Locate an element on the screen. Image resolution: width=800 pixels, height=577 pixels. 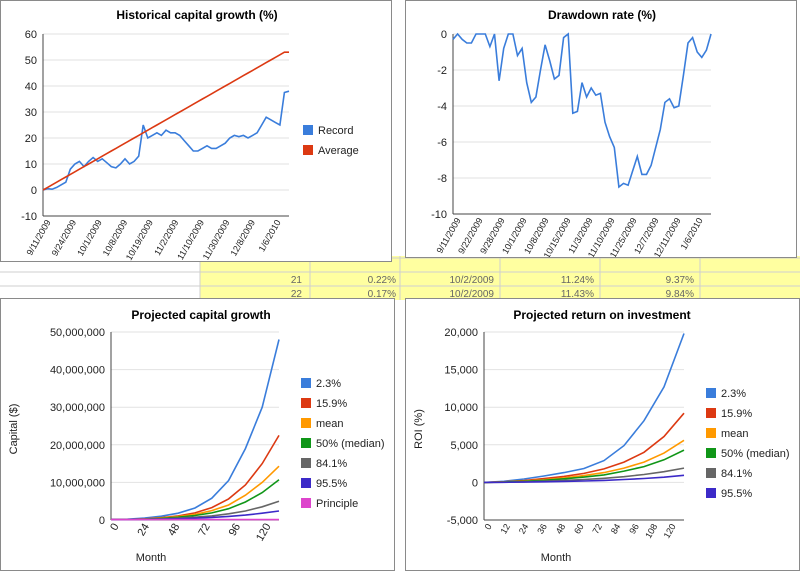
y-tick-label: 40,000,000 is located at coordinates (77, 371).